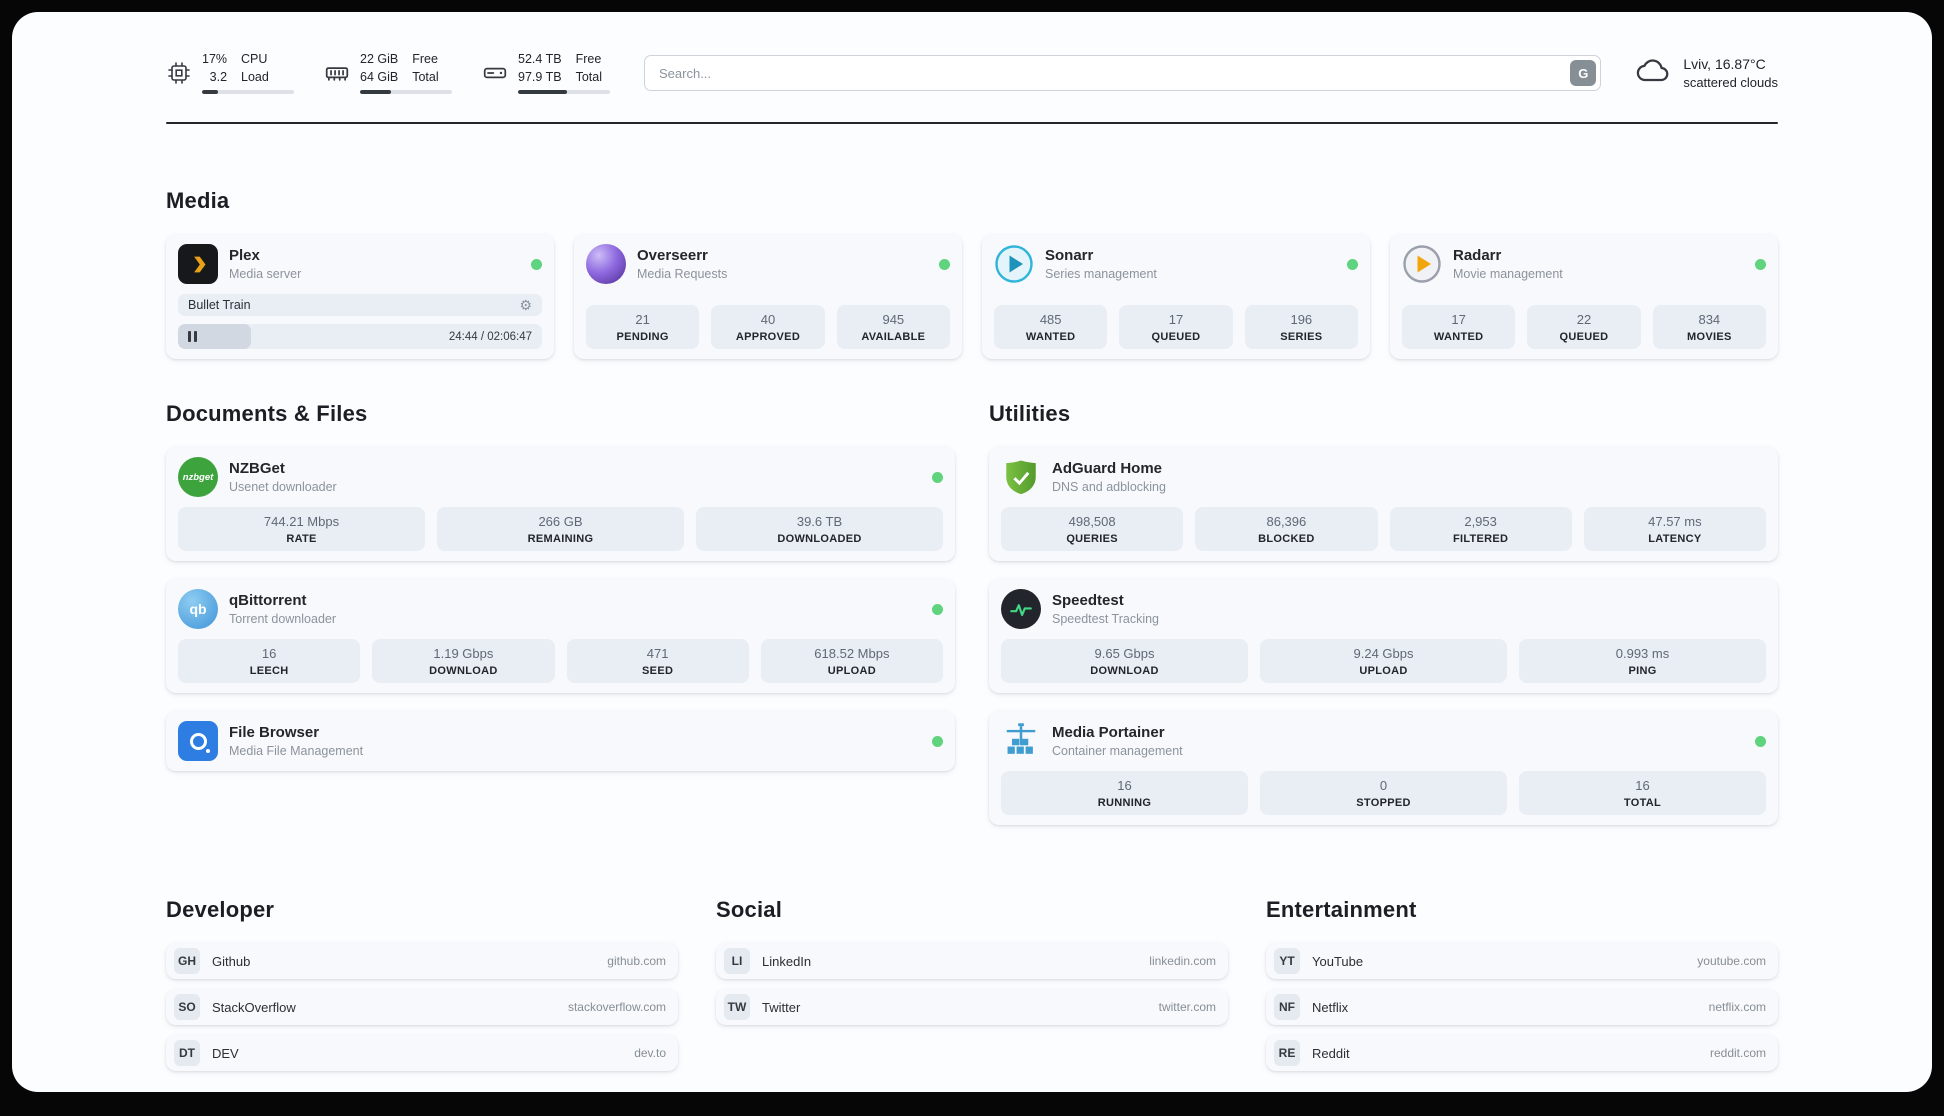 This screenshot has height=1116, width=1944. What do you see at coordinates (542, 92) in the screenshot?
I see `disk-usage-bar-fill` at bounding box center [542, 92].